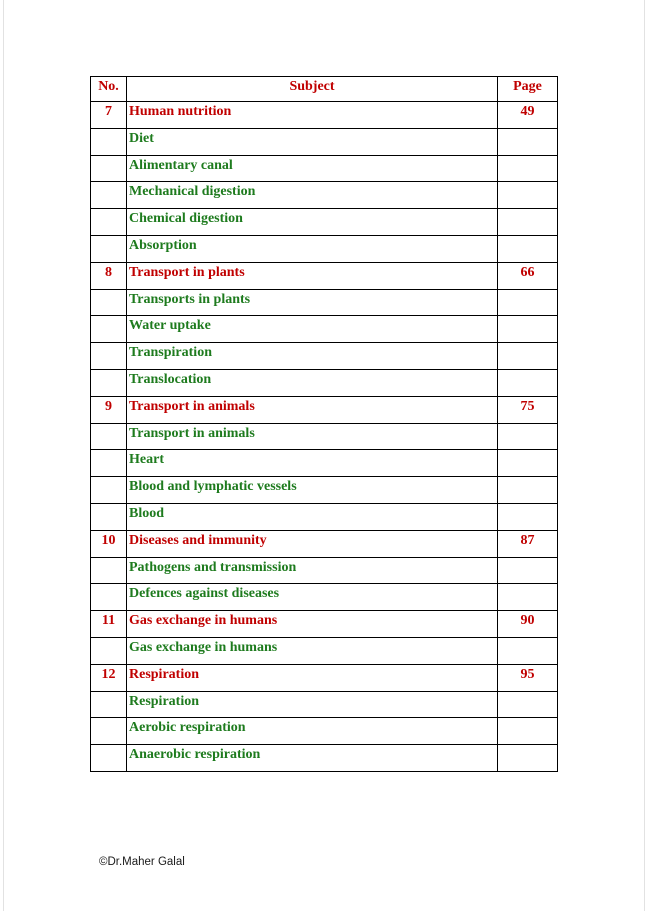 The width and height of the screenshot is (649, 911). Describe the element at coordinates (312, 597) in the screenshot. I see `subject-cell: Defences against diseases` at that location.